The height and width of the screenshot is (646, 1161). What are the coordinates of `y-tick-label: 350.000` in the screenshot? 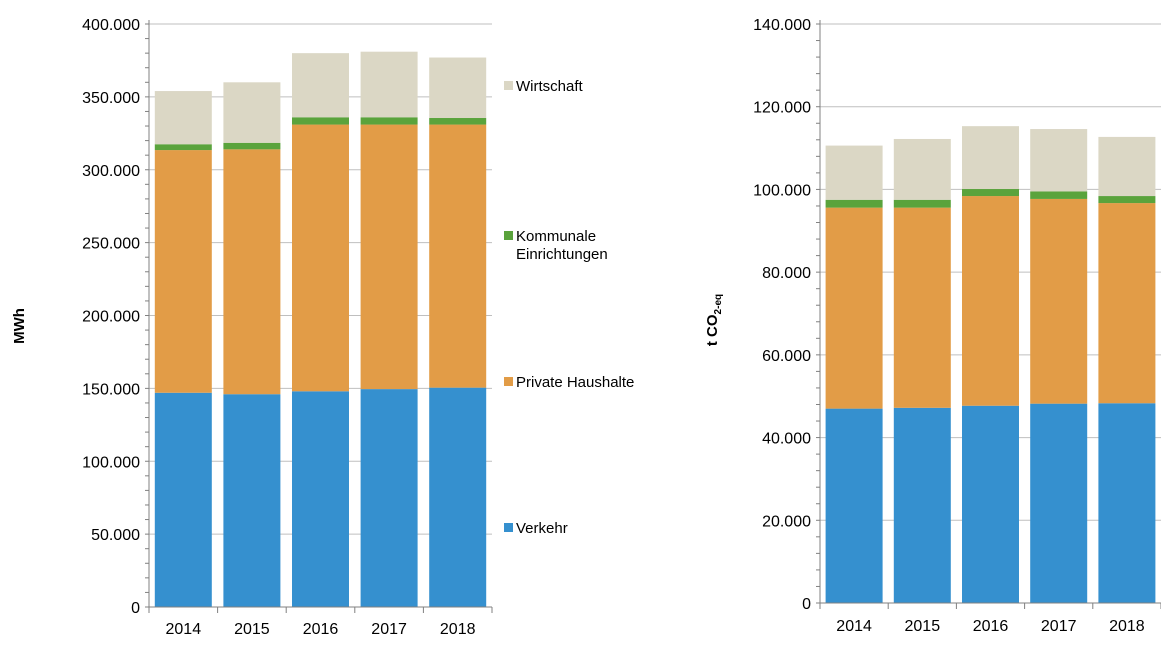 It's located at (111, 98).